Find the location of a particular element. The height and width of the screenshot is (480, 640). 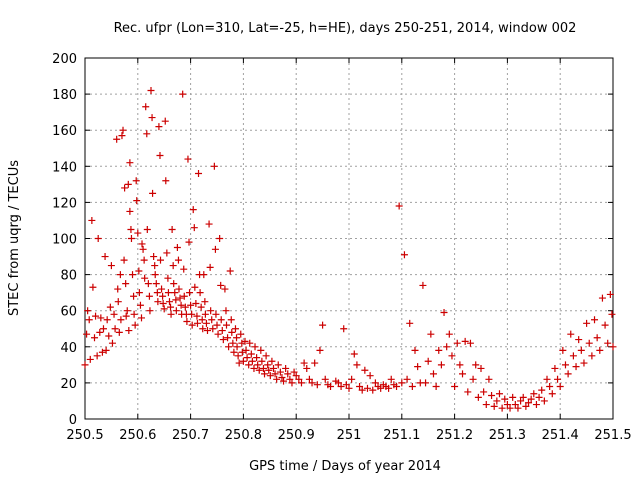

x-tick-label: 251.3 is located at coordinates (507, 435).